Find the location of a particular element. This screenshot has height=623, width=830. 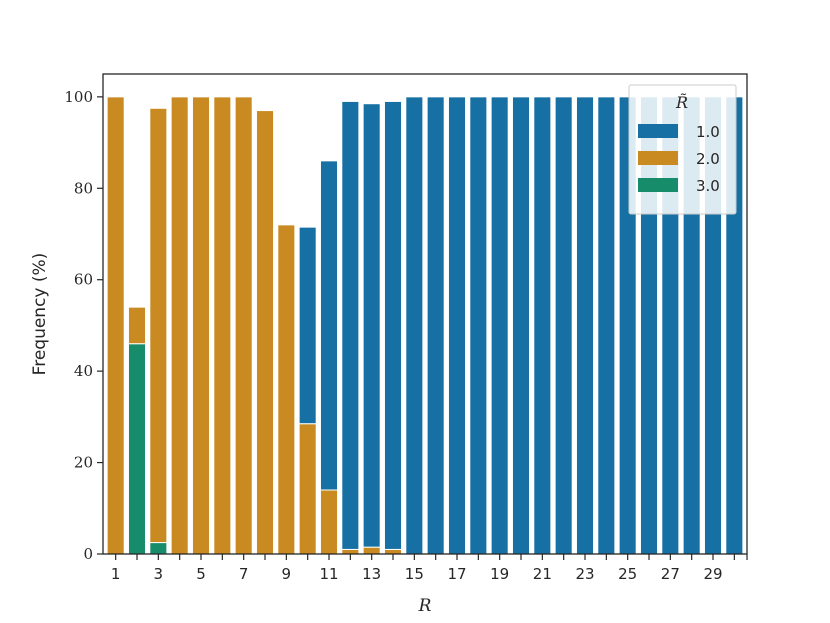

x-tick-label-29: 29 is located at coordinates (712, 574).